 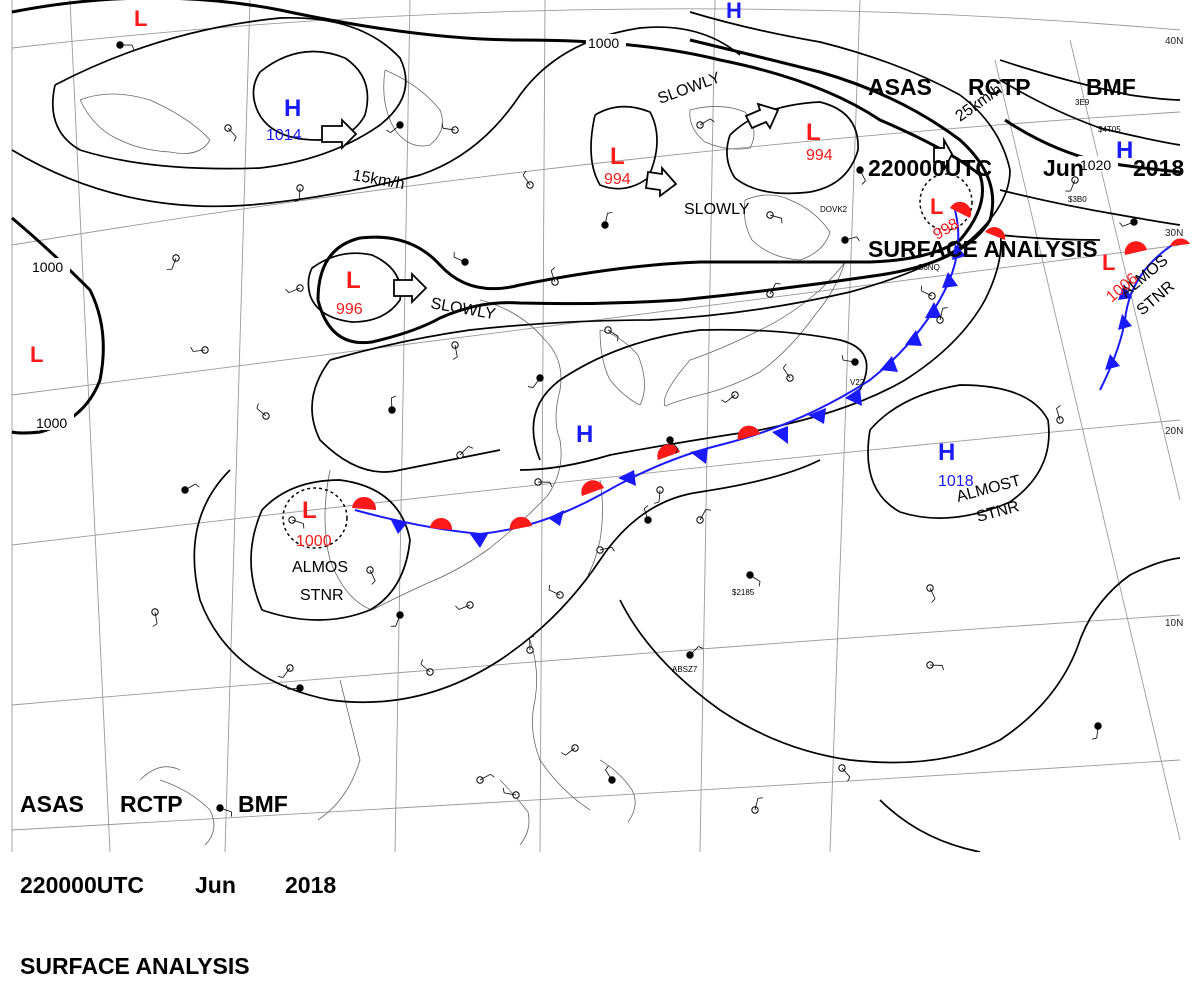 What do you see at coordinates (983, 249) in the screenshot?
I see `header-title: SURFACE ANALYSIS` at bounding box center [983, 249].